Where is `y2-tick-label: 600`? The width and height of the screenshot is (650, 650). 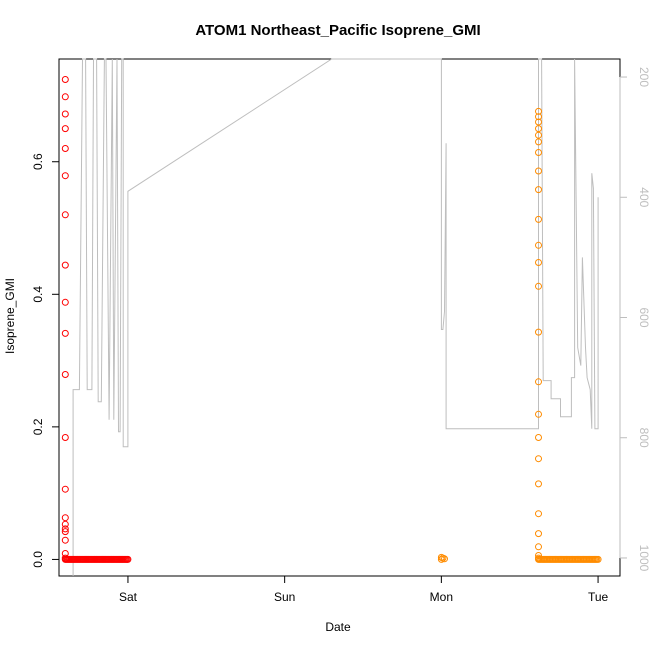 y2-tick-label: 600 is located at coordinates (643, 317).